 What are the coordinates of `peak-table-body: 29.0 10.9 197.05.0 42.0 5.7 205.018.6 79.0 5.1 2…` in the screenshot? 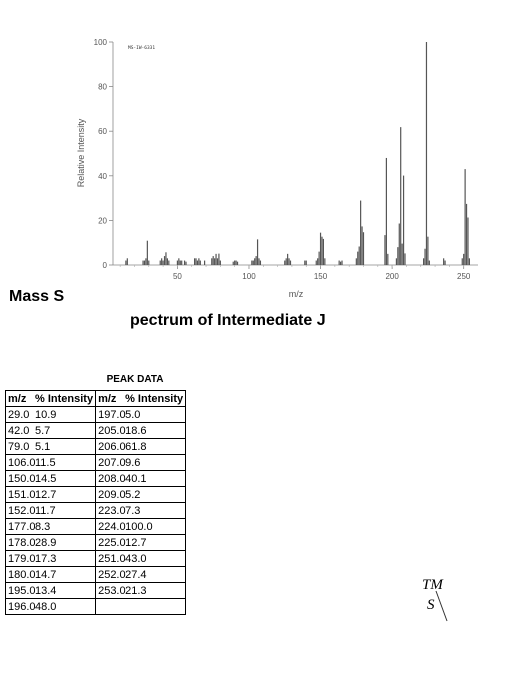 It's located at (95, 510).